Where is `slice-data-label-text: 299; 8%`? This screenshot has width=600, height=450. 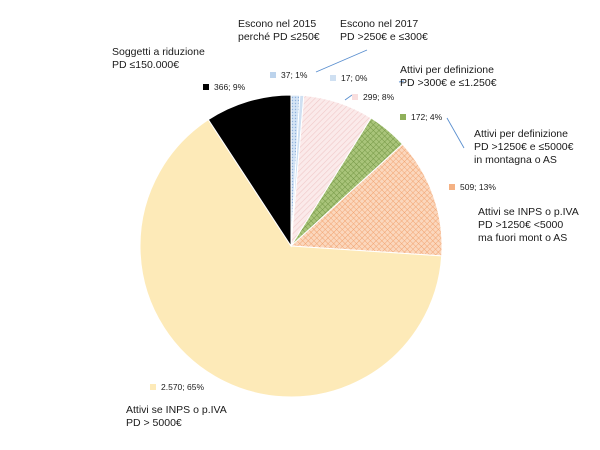
slice-data-label-text: 299; 8% is located at coordinates (379, 97).